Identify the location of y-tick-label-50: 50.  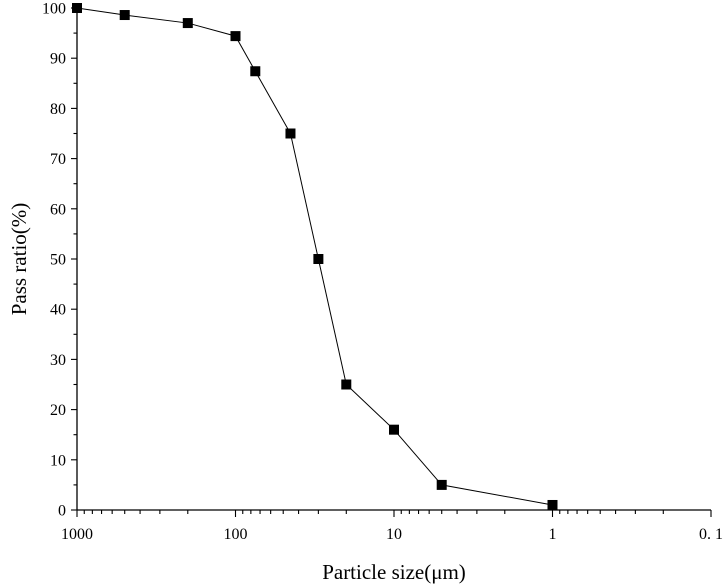
(58, 260).